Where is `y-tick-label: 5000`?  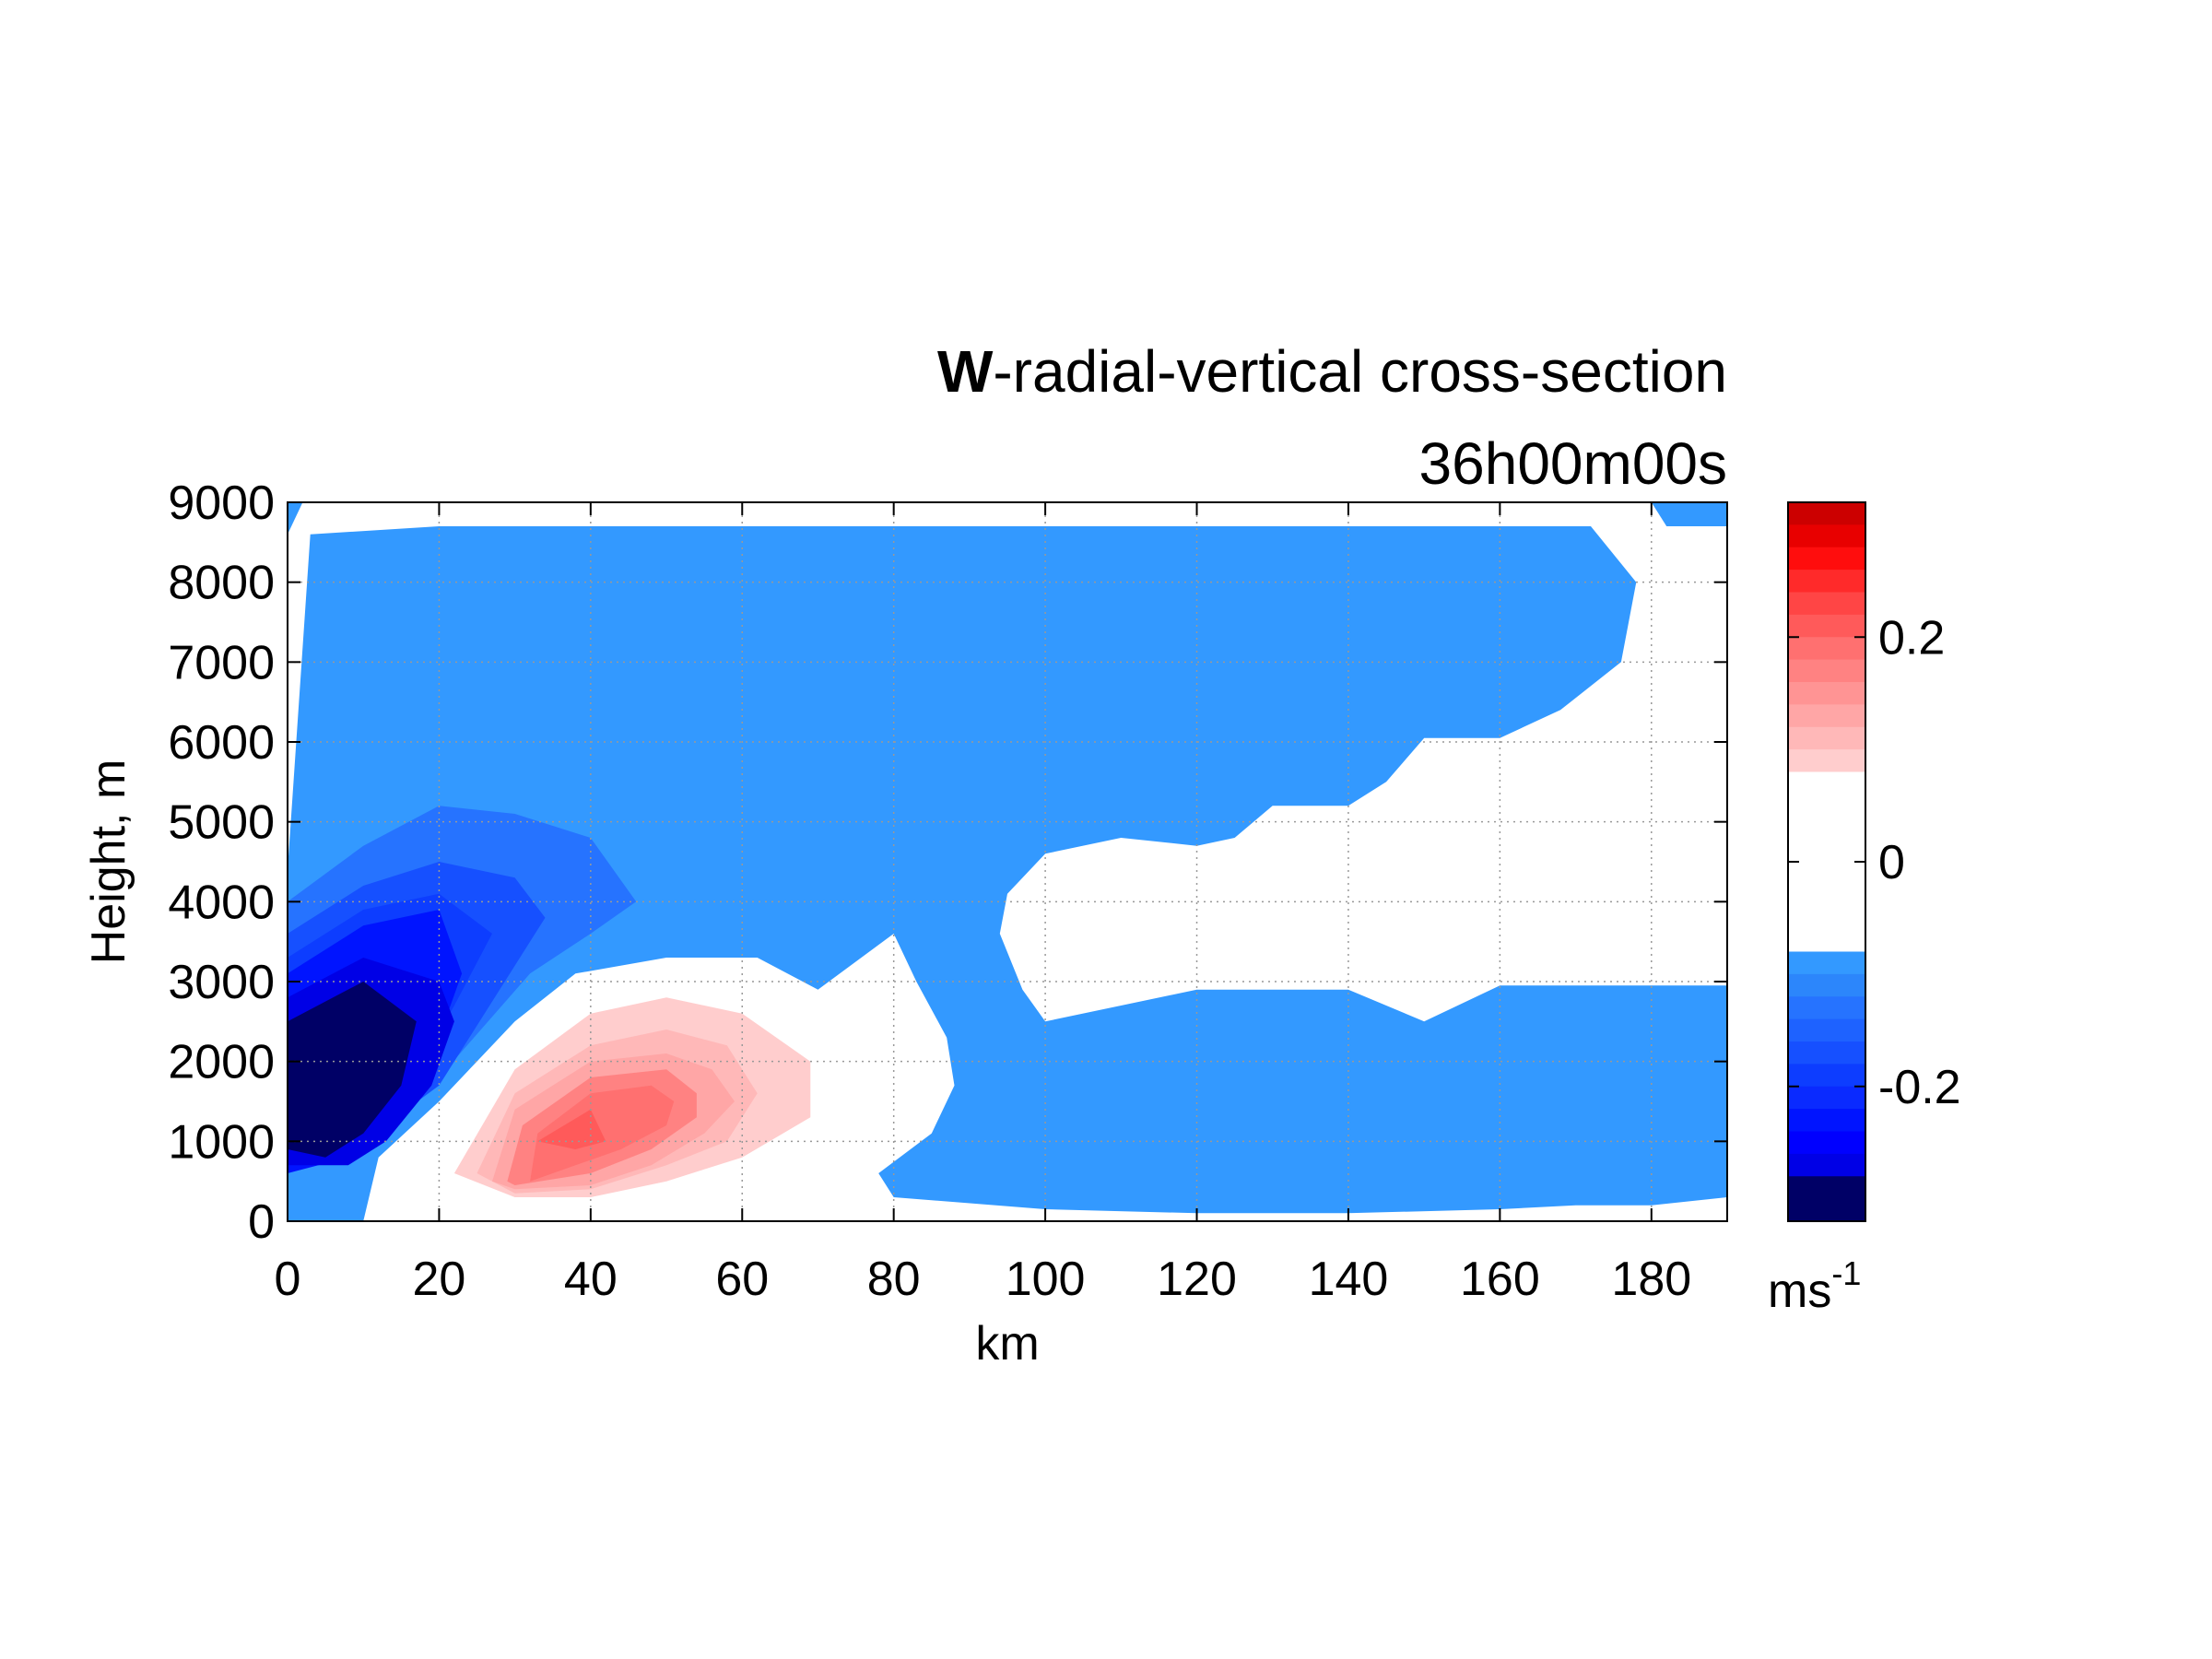
y-tick-label: 5000 is located at coordinates (221, 823).